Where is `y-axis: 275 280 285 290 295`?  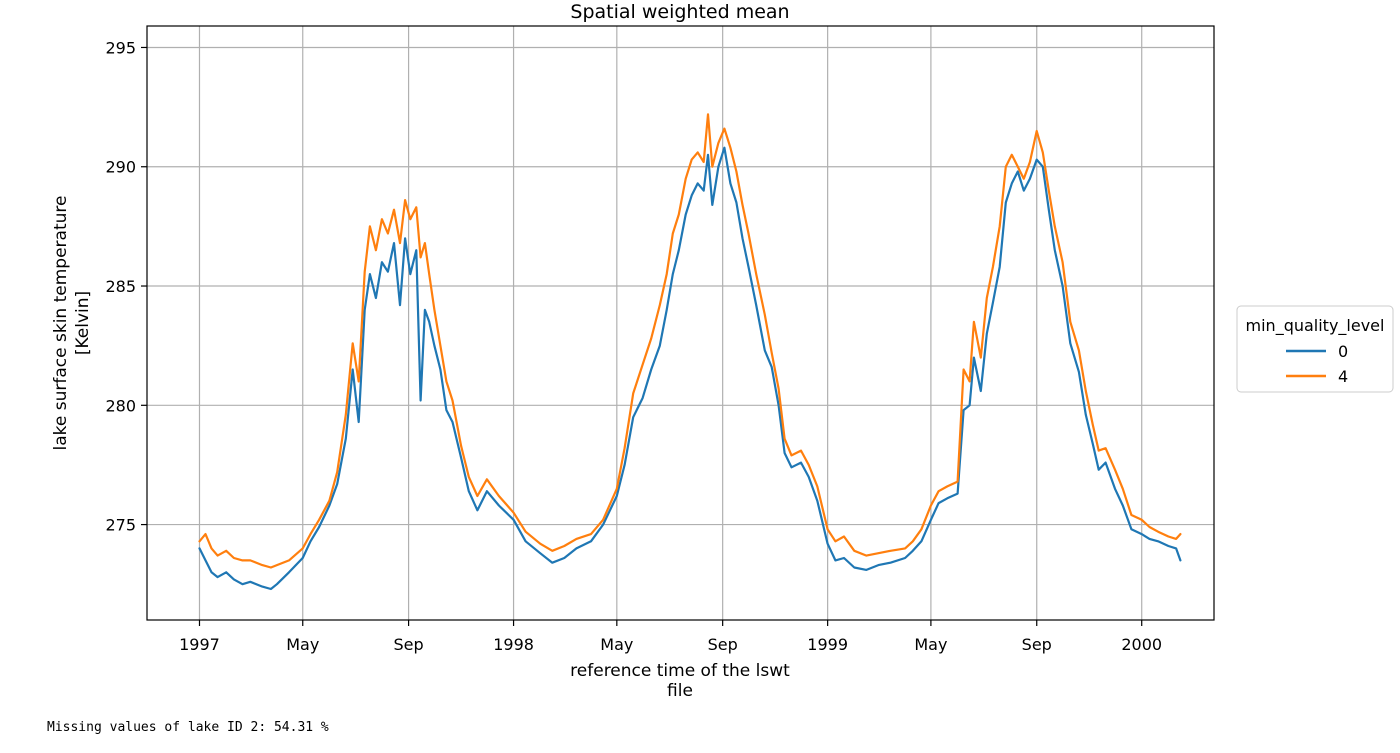
y-axis: 275 280 285 290 295 is located at coordinates (126, 286).